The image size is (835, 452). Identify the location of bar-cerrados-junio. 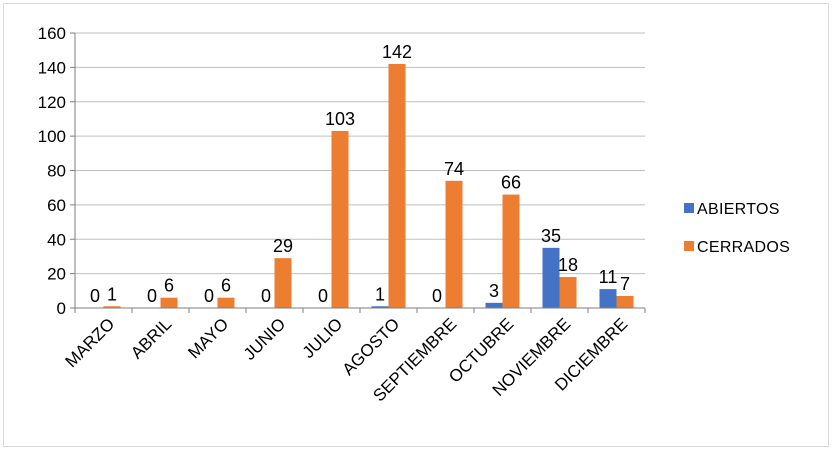
(283, 283).